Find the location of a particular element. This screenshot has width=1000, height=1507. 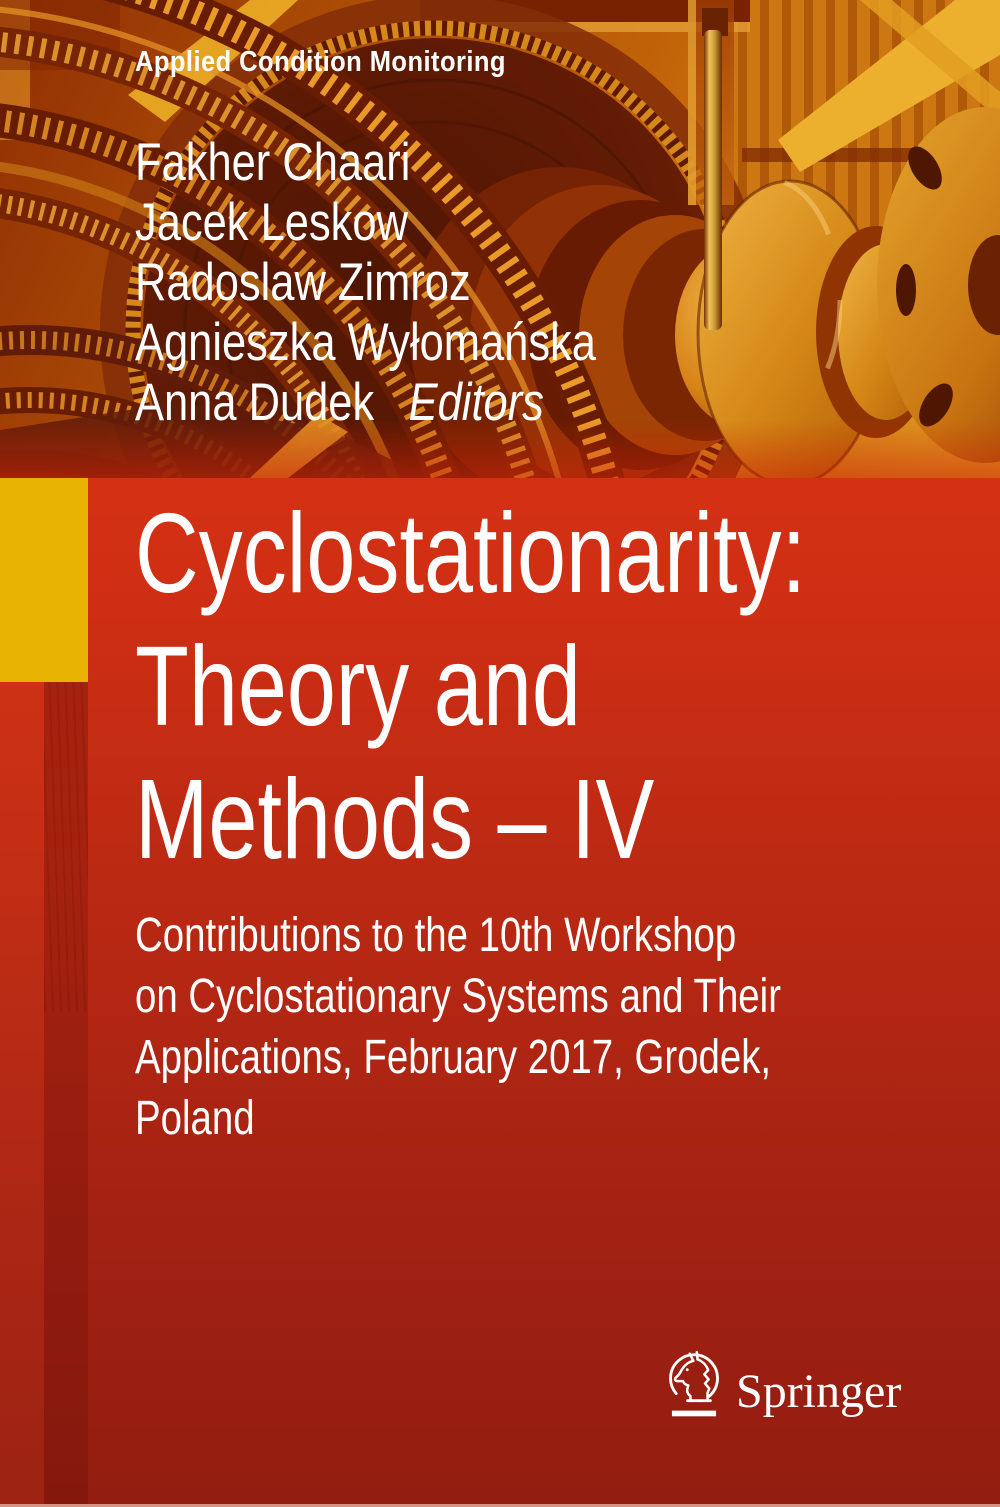

book-subtitle-line: on Cyclostationary Systems and Their is located at coordinates (458, 996).